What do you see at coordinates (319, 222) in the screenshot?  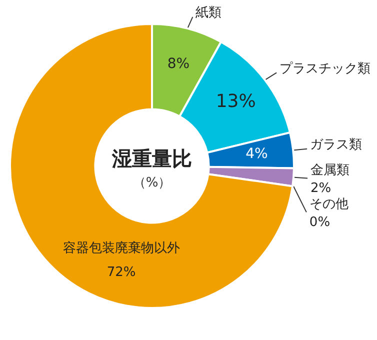 I see `text: 0%` at bounding box center [319, 222].